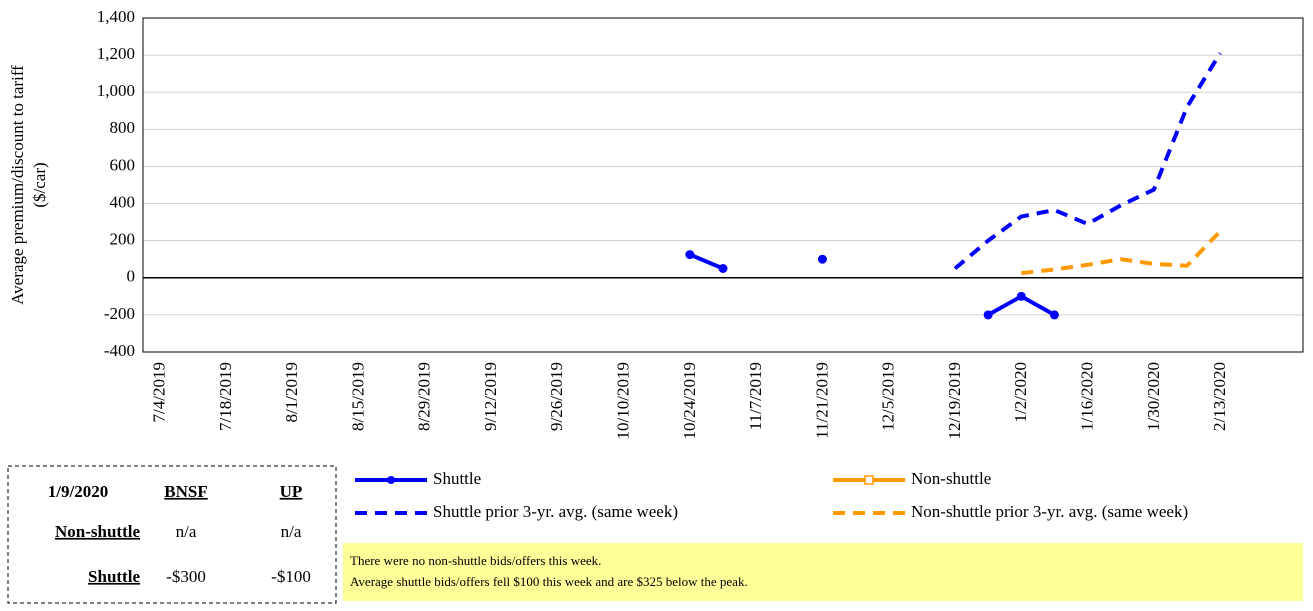 The height and width of the screenshot is (611, 1313). What do you see at coordinates (123, 164) in the screenshot?
I see `y-tick-label: 600` at bounding box center [123, 164].